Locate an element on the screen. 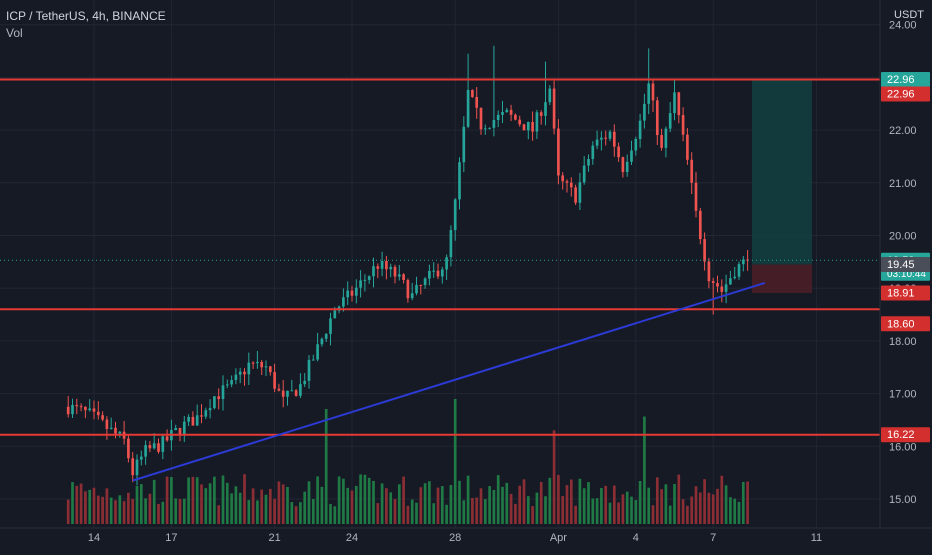  y-tick-label: 22.00 is located at coordinates (903, 131).